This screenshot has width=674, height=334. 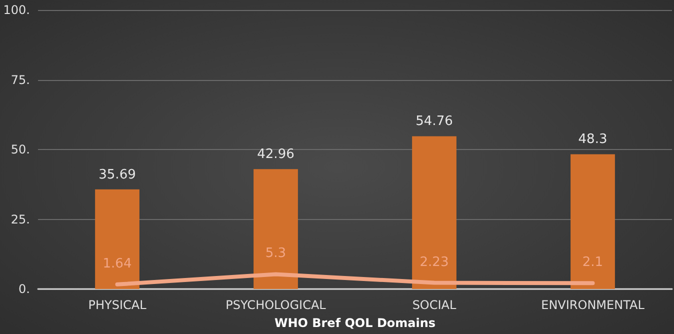 I want to click on data-label: 35.69, so click(x=117, y=174).